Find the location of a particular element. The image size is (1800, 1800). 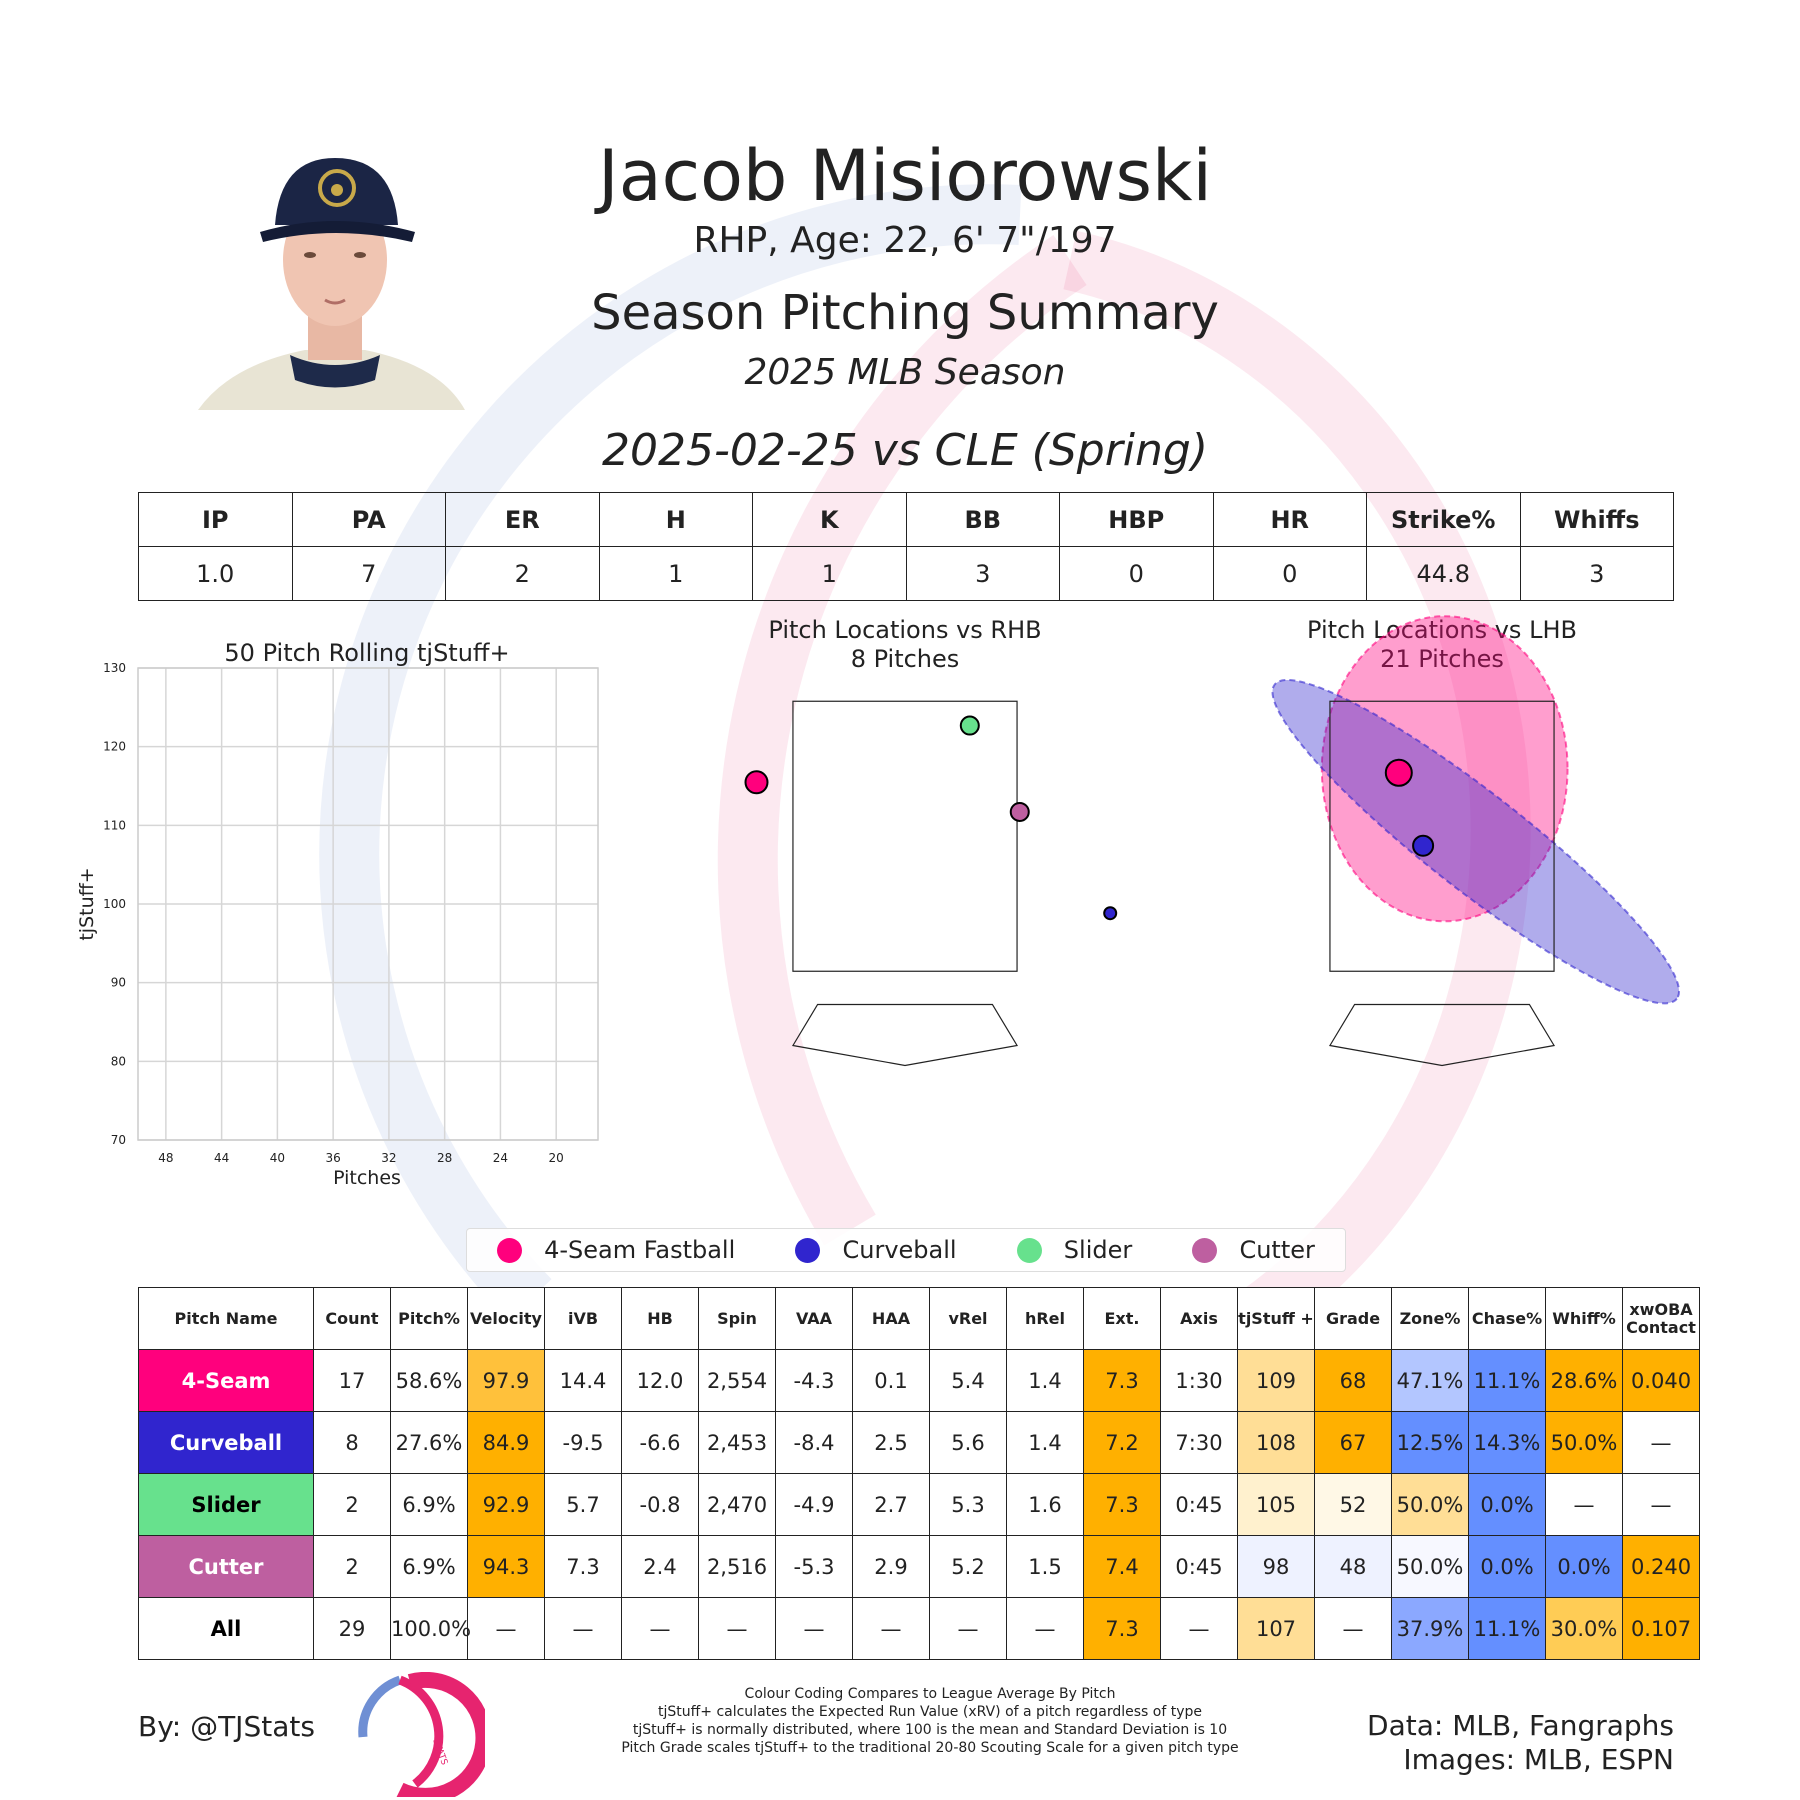

rolling-chart-x-tick: 40 is located at coordinates (277, 1158).